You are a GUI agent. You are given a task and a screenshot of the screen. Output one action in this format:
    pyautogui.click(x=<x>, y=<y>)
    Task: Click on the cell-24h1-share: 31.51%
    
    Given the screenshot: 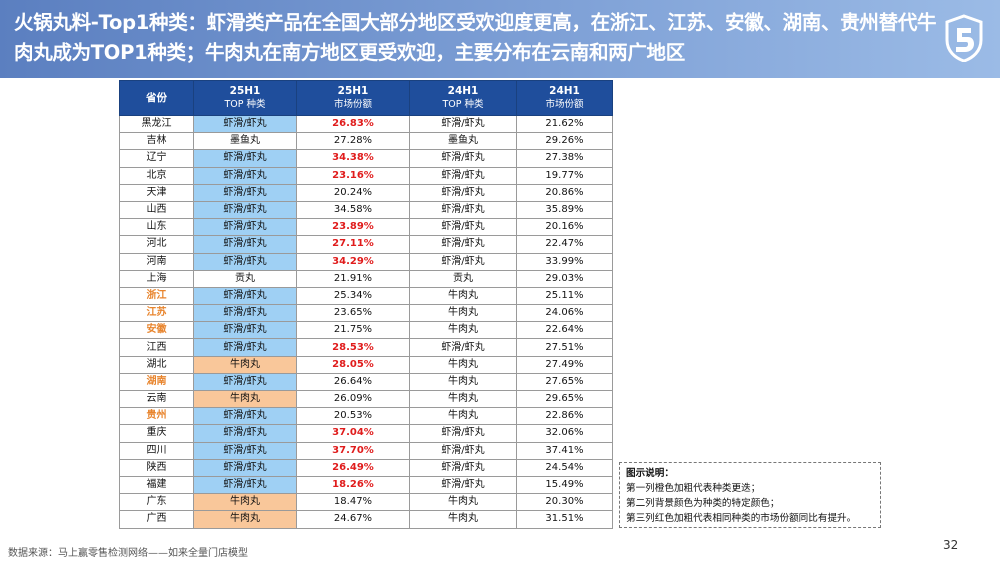 What is the action you would take?
    pyautogui.click(x=564, y=519)
    